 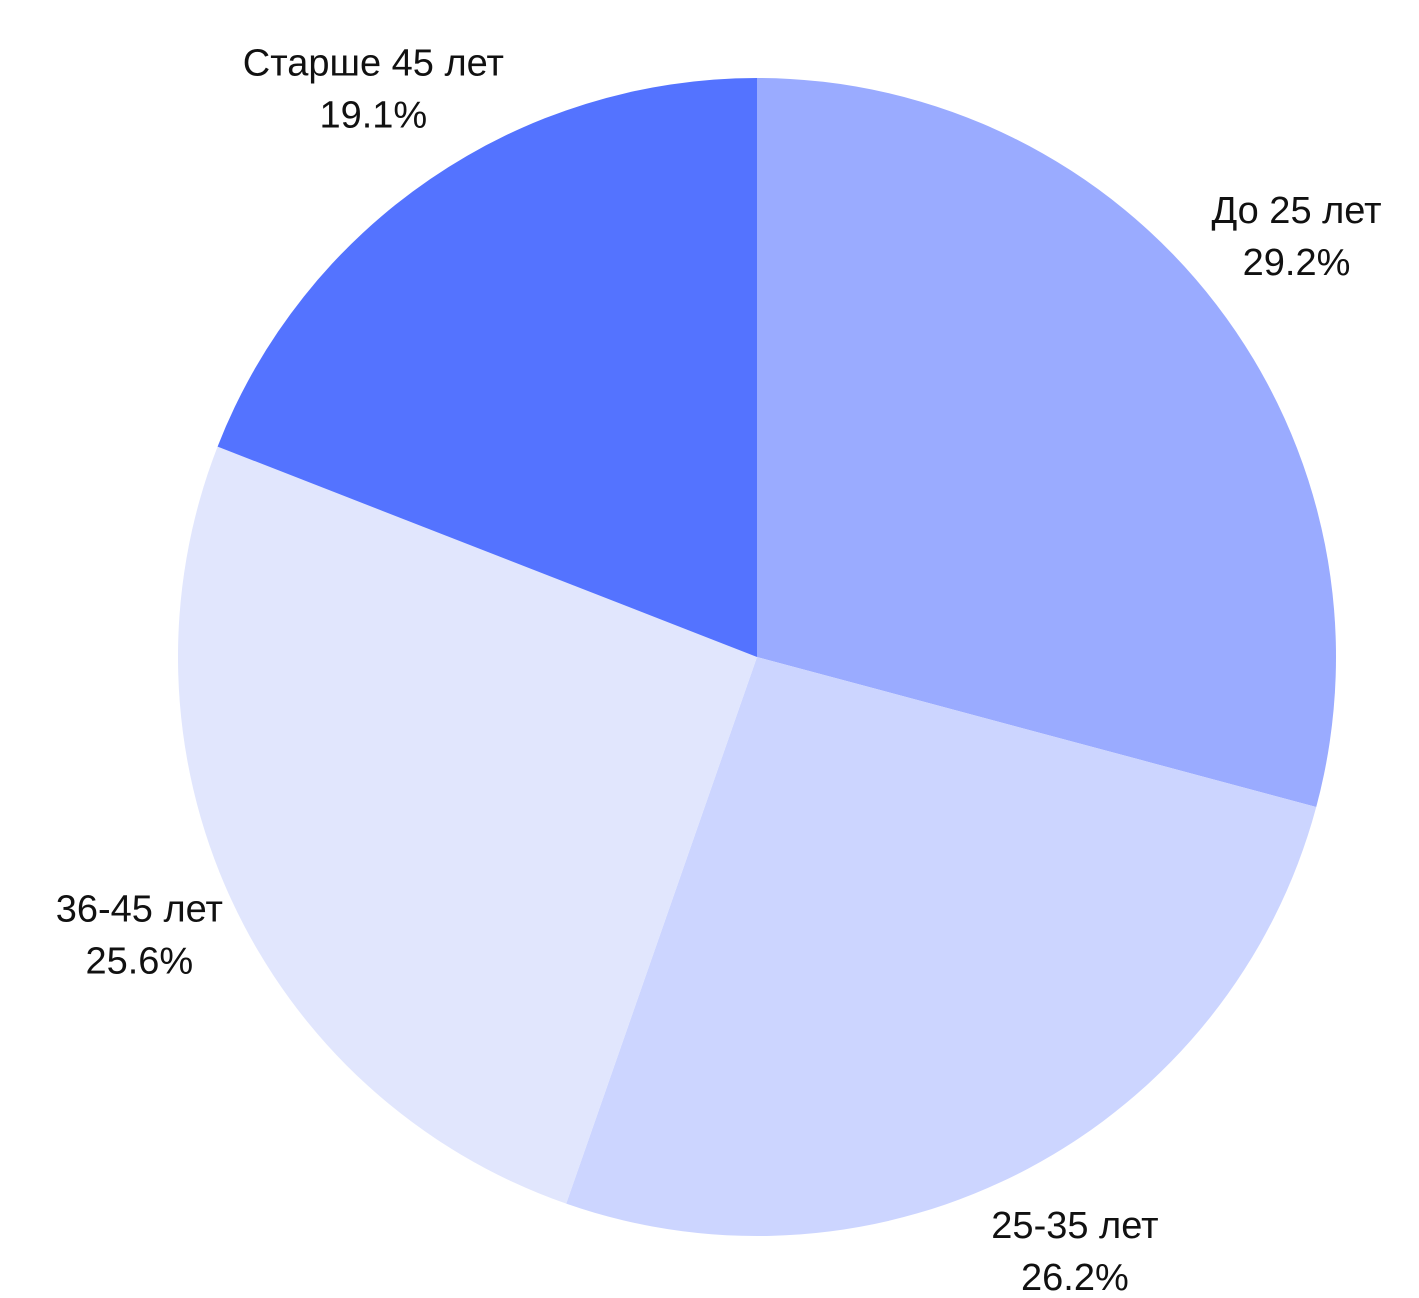 I want to click on slice-label: Старше 45 лет, so click(x=373, y=64).